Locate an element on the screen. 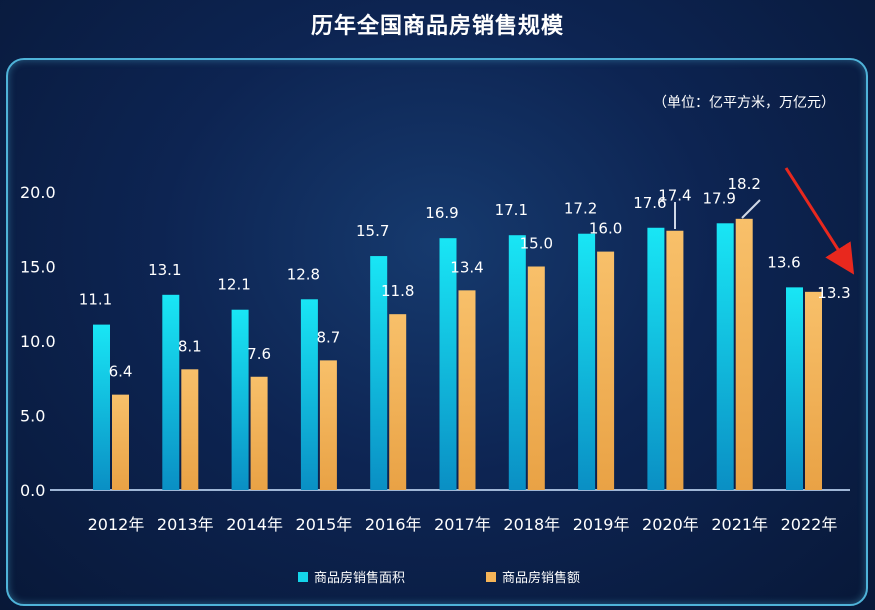 The height and width of the screenshot is (610, 875). value-label-area: 15.7 is located at coordinates (372, 231).